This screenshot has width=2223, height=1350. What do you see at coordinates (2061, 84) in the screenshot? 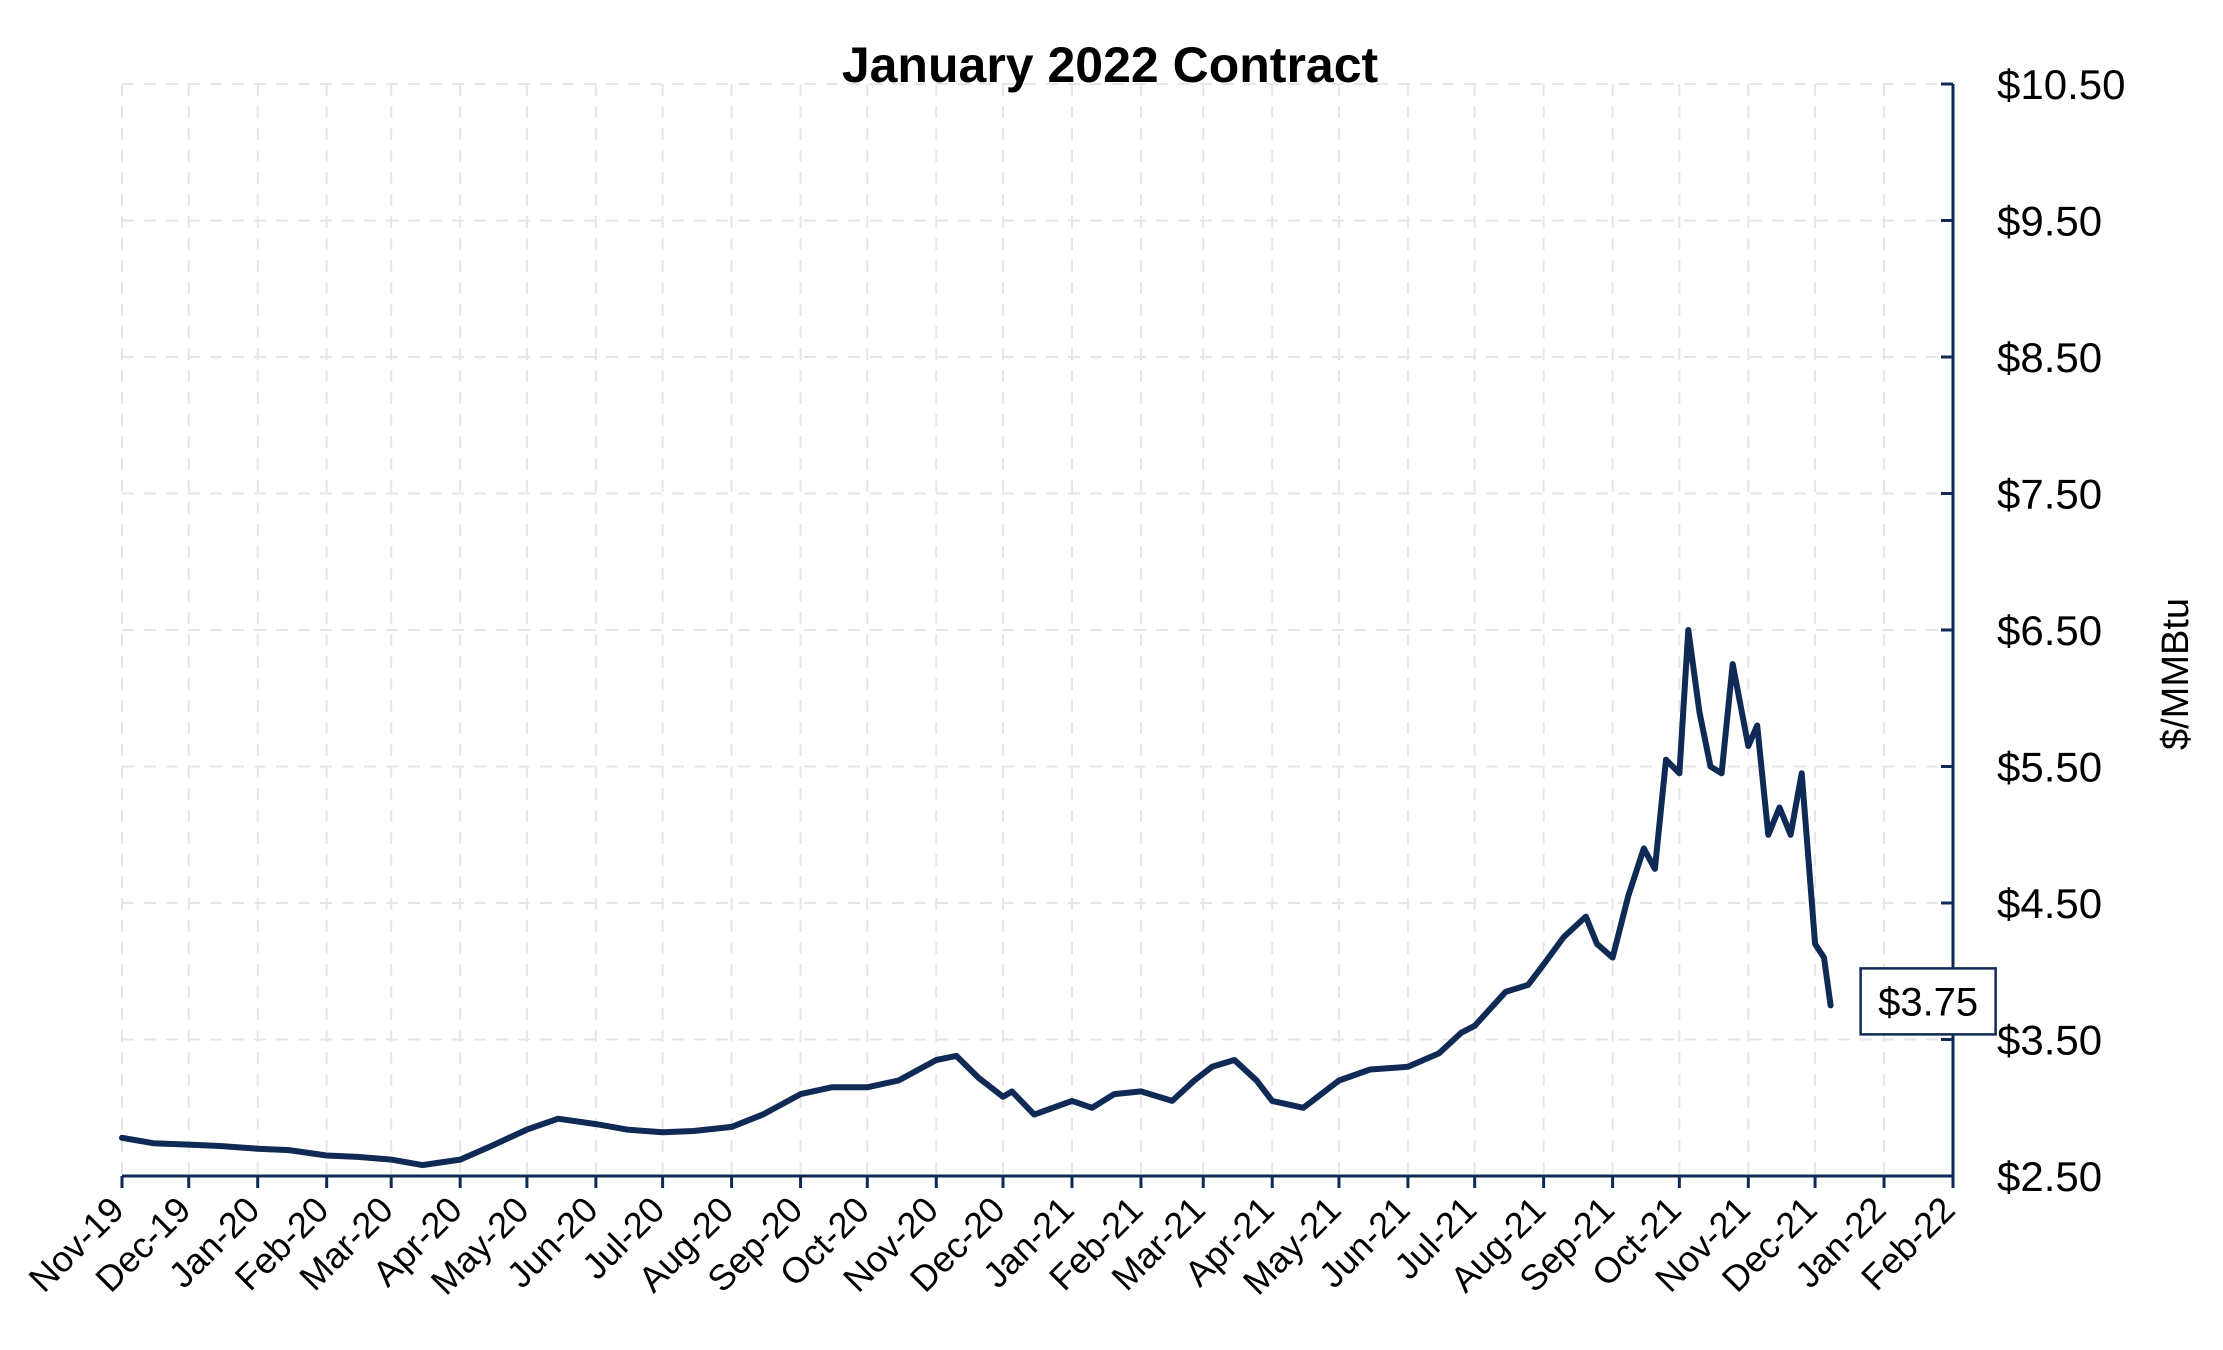
I see `y-tick-label: $10.50` at bounding box center [2061, 84].